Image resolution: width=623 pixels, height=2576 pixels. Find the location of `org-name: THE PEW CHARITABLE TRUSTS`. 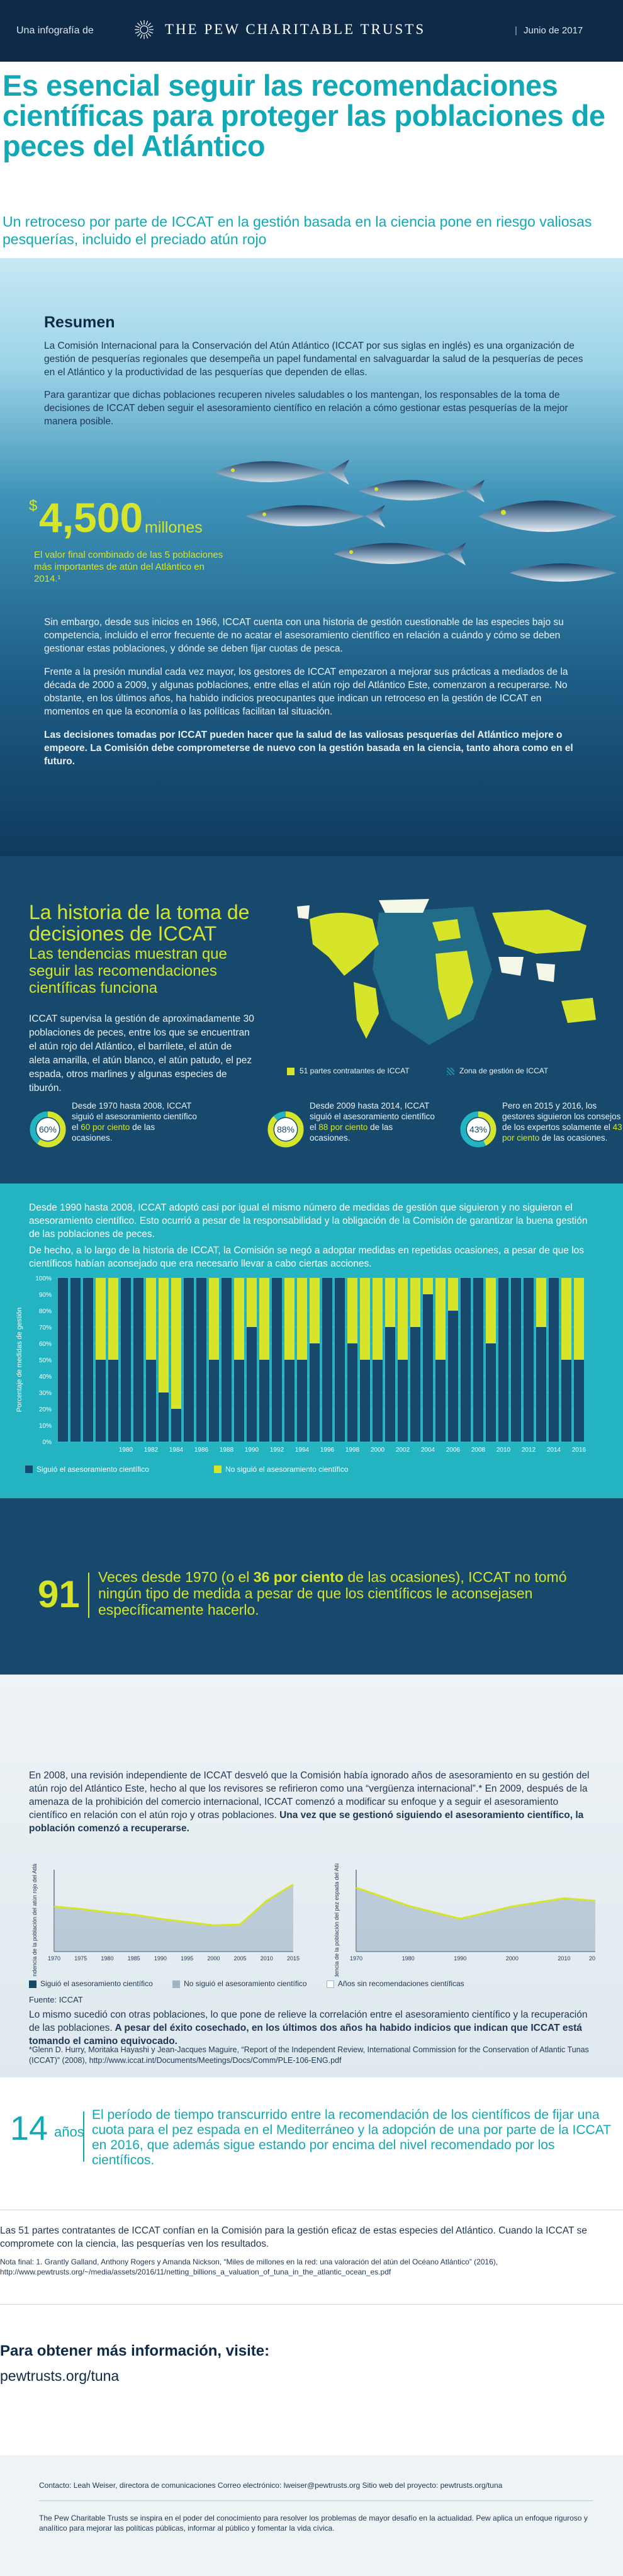

org-name: THE PEW CHARITABLE TRUSTS is located at coordinates (296, 29).